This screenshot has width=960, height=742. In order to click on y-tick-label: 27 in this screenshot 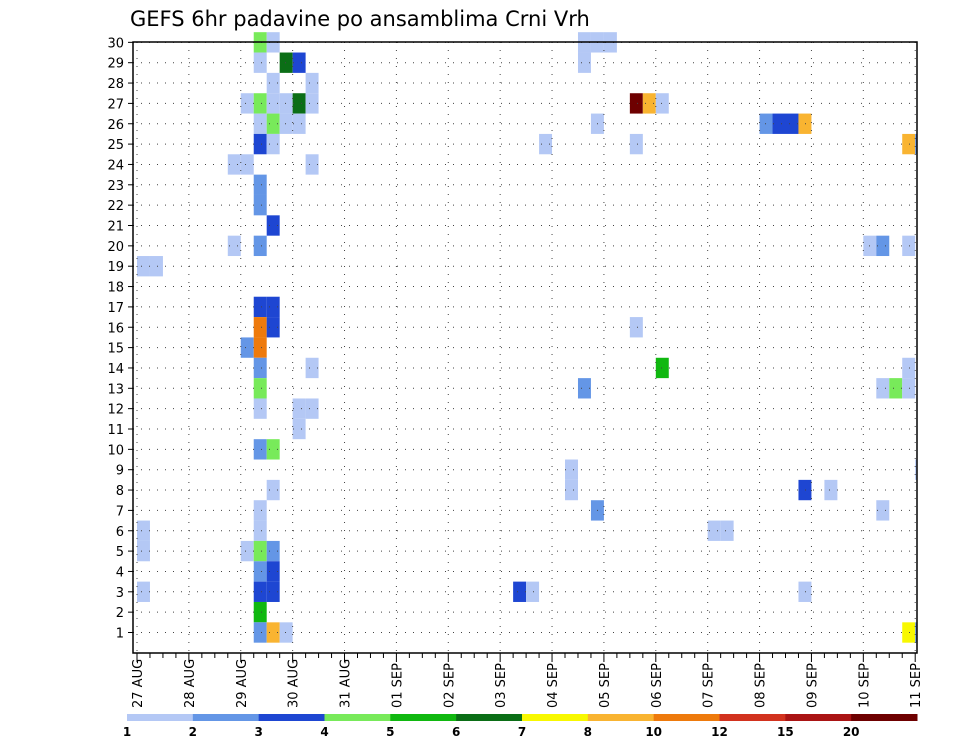, I will do `click(115, 104)`.